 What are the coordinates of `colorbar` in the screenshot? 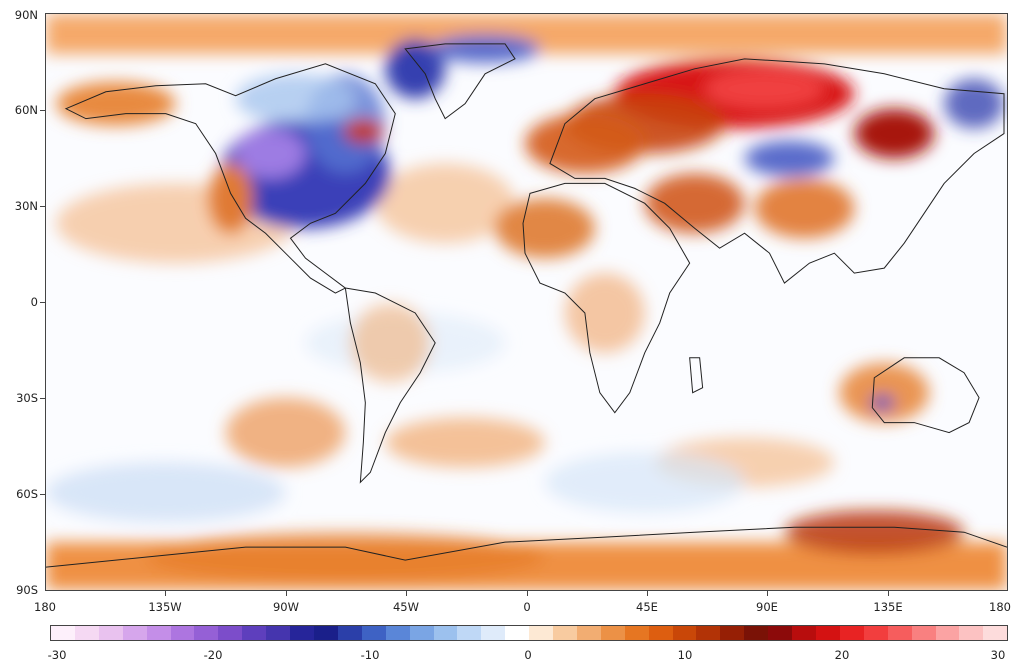 It's located at (529, 633).